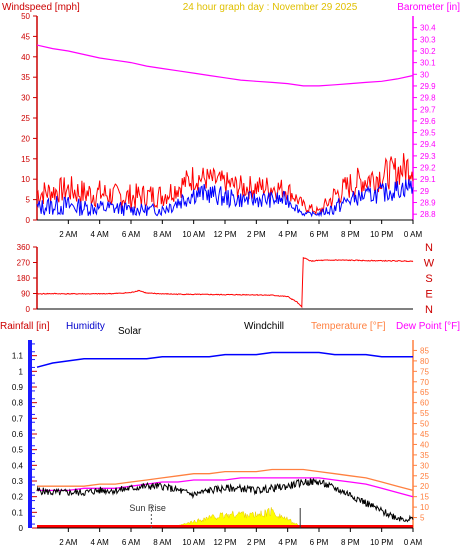 The image size is (462, 554). I want to click on wind-direction-line, so click(225, 282).